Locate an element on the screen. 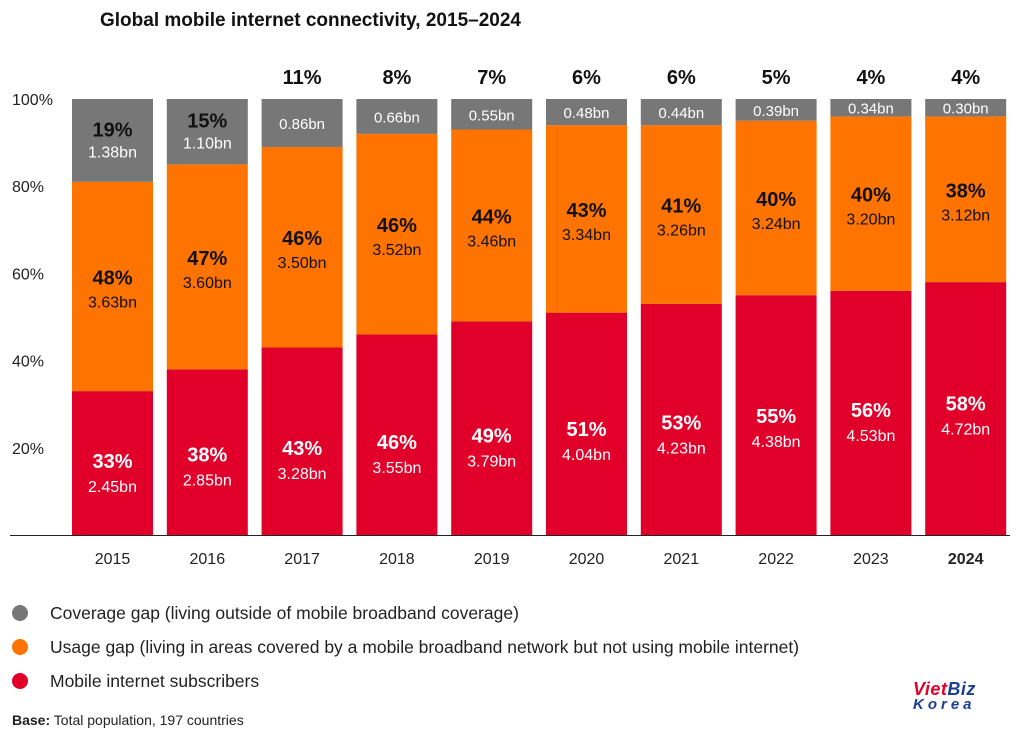  data-label-pct-coverage-2021: 6% is located at coordinates (681, 78).